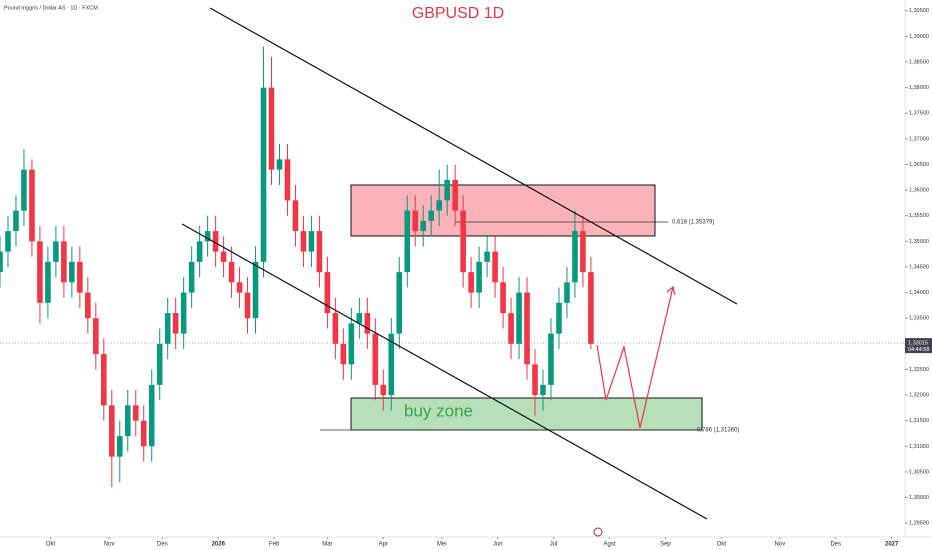 Image resolution: width=932 pixels, height=550 pixels. I want to click on x-tick-label: Jul, so click(554, 545).